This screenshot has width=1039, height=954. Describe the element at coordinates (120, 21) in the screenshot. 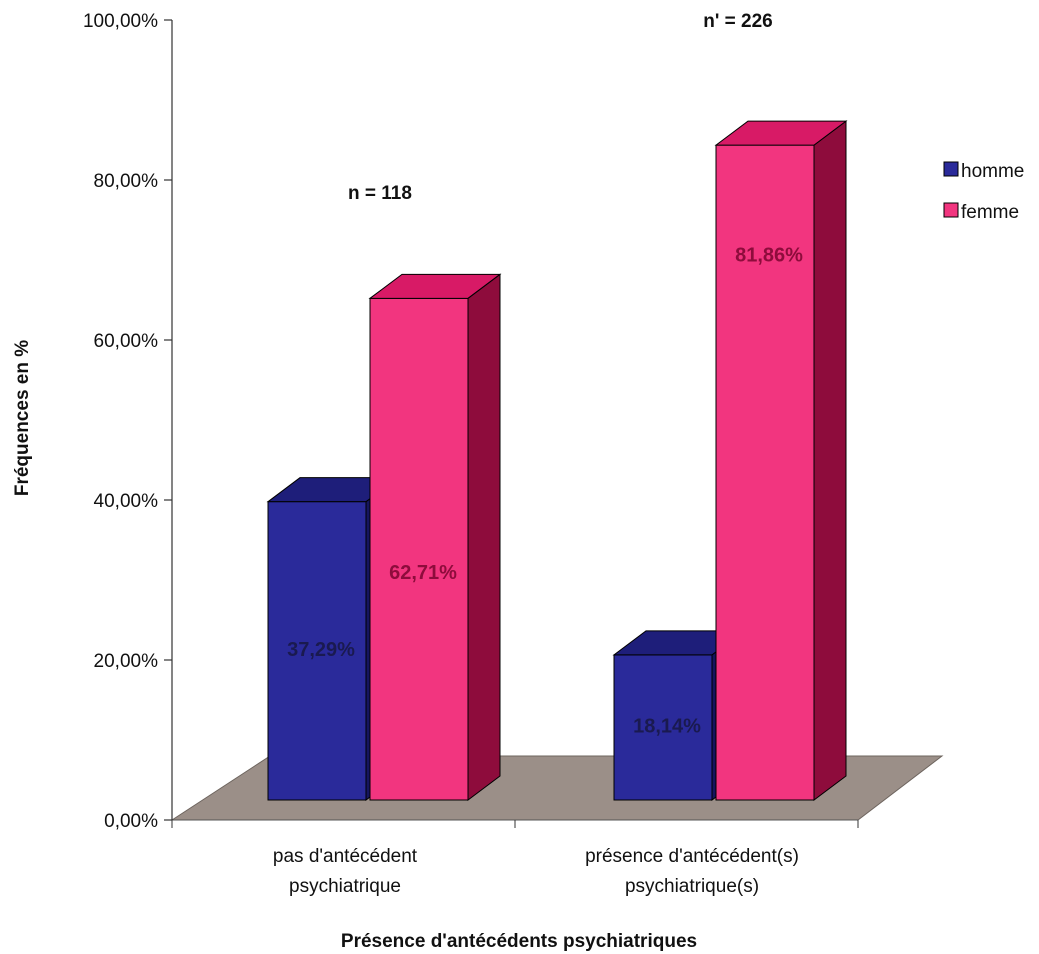

I see `y-tick-label: 100,00%` at that location.